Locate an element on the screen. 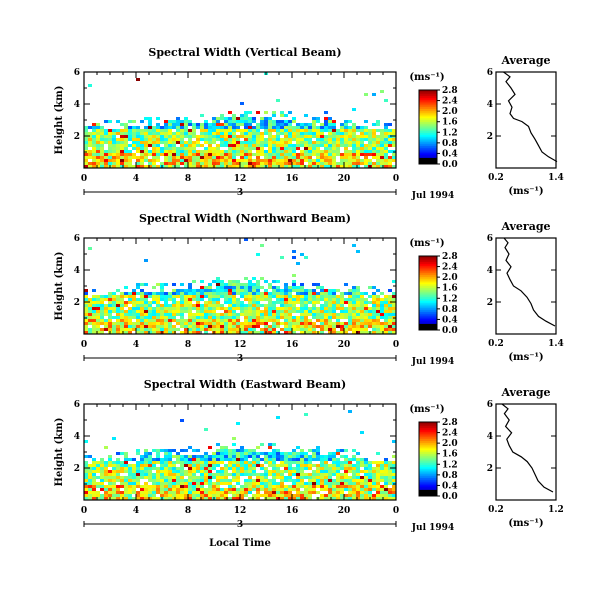 The height and width of the screenshot is (598, 614). x-tick-label: 12 is located at coordinates (240, 179).